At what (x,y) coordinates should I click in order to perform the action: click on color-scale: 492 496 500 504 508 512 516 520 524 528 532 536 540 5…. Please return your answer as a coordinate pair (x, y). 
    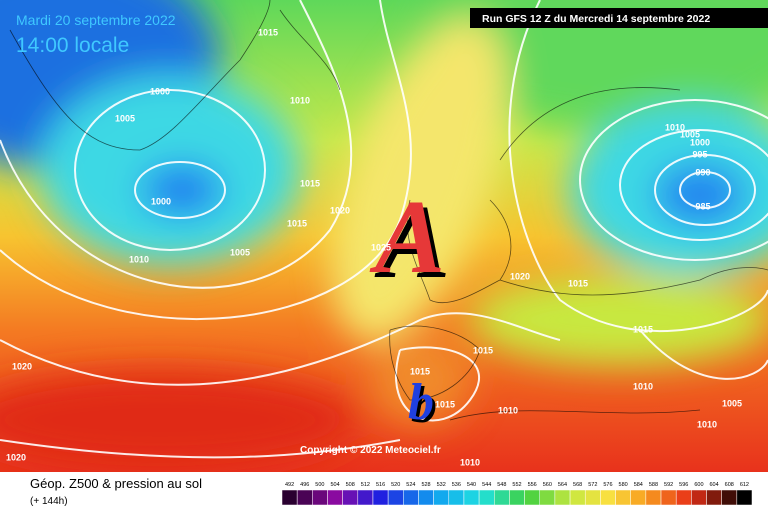
    Looking at the image, I should click on (517, 494).